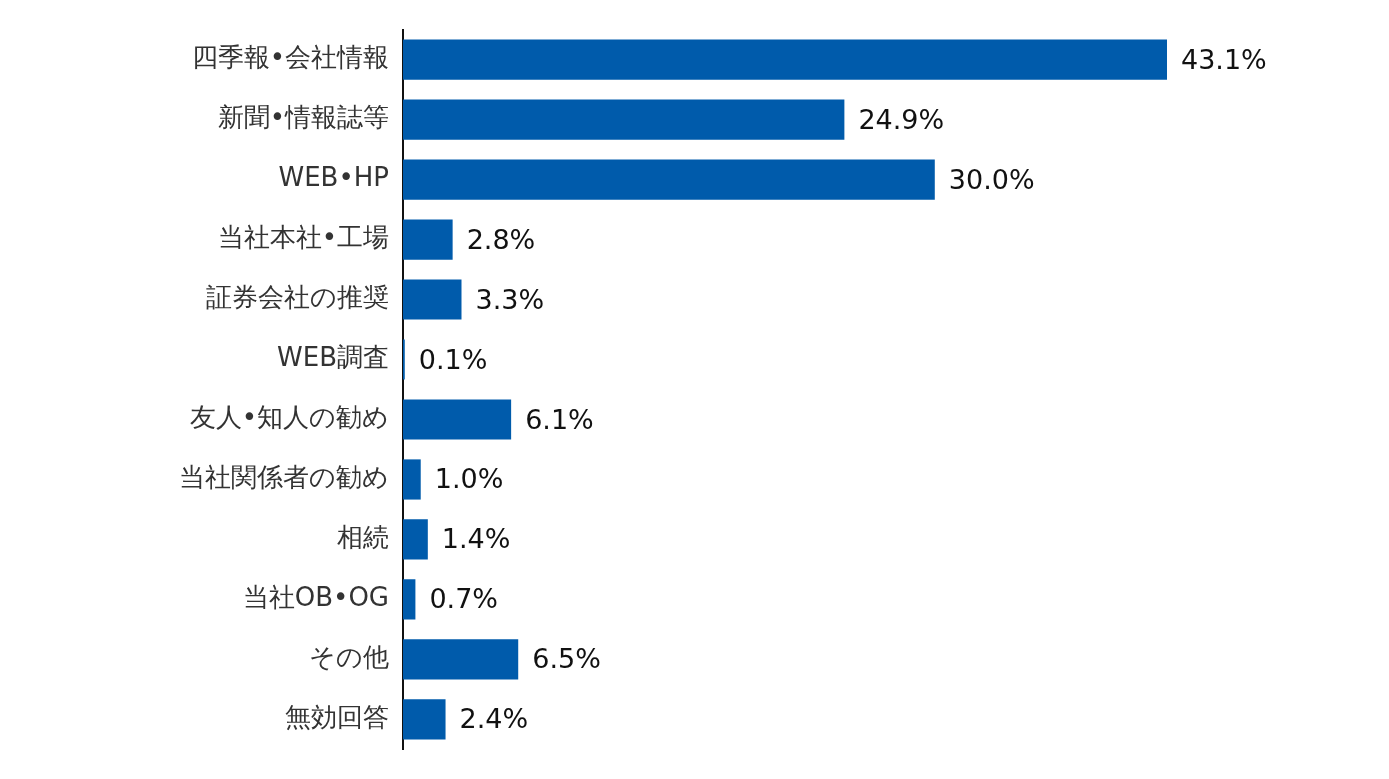  I want to click on y-tick-label: 友人•知人の勧め, so click(289, 417).